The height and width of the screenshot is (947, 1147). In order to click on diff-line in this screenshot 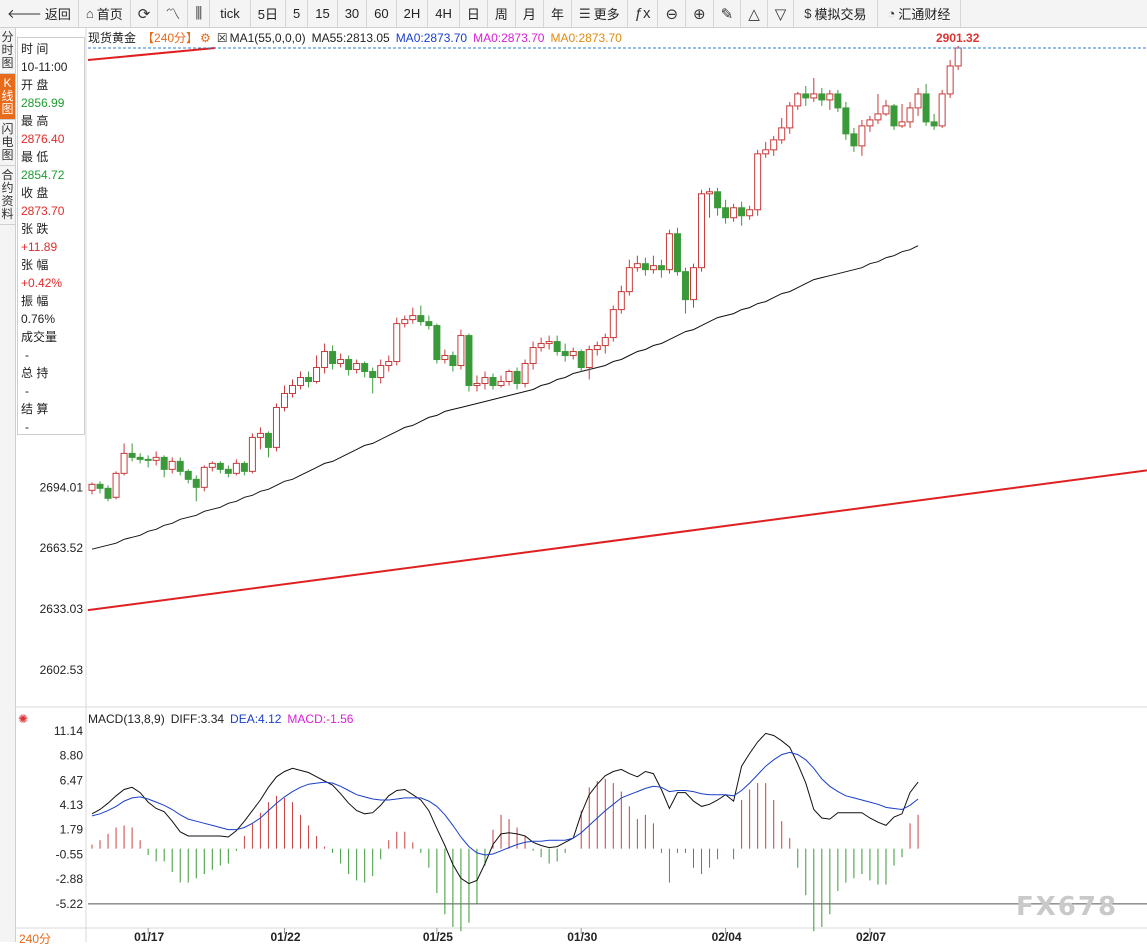, I will do `click(505, 808)`.